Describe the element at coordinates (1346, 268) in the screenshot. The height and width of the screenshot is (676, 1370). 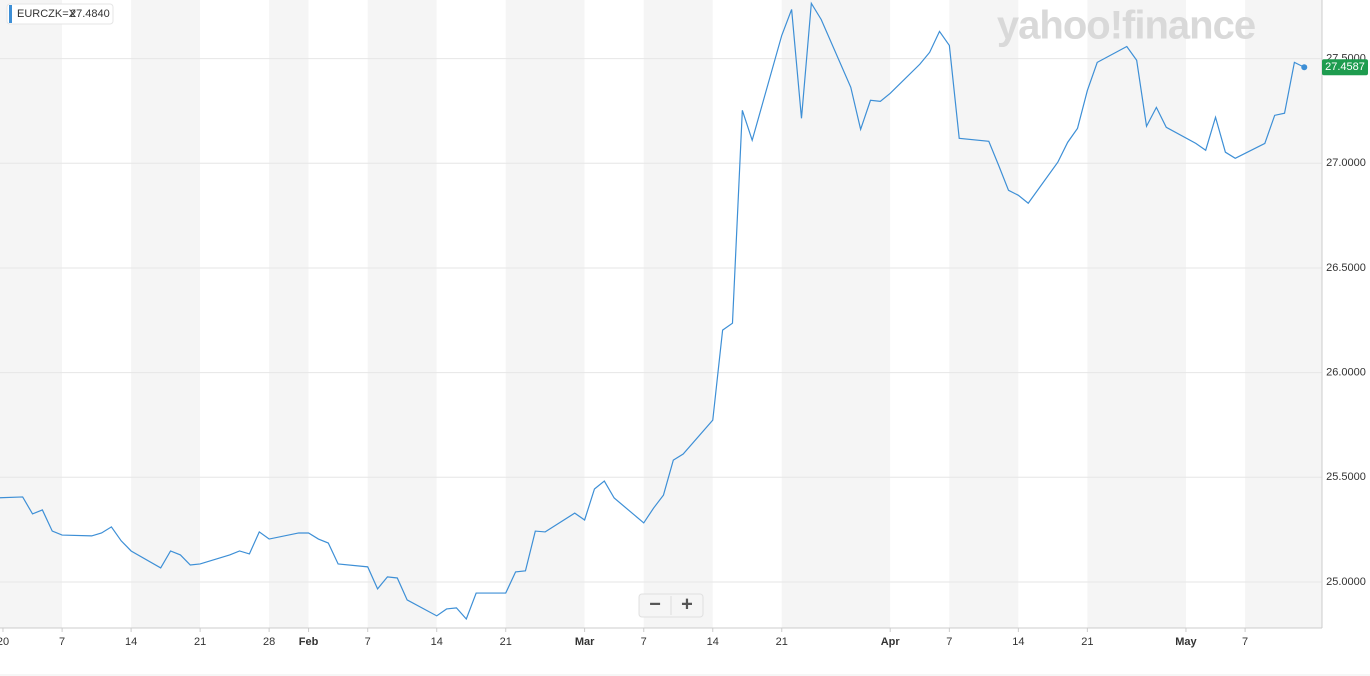
I see `y-tick-label: 26.5000` at that location.